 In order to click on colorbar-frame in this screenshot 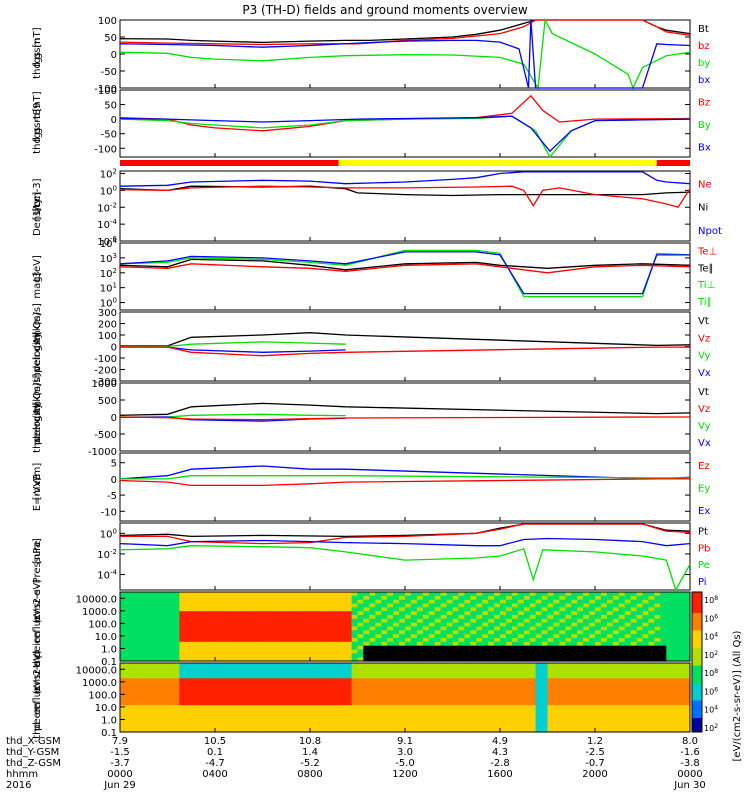, I will do `click(697, 662)`.